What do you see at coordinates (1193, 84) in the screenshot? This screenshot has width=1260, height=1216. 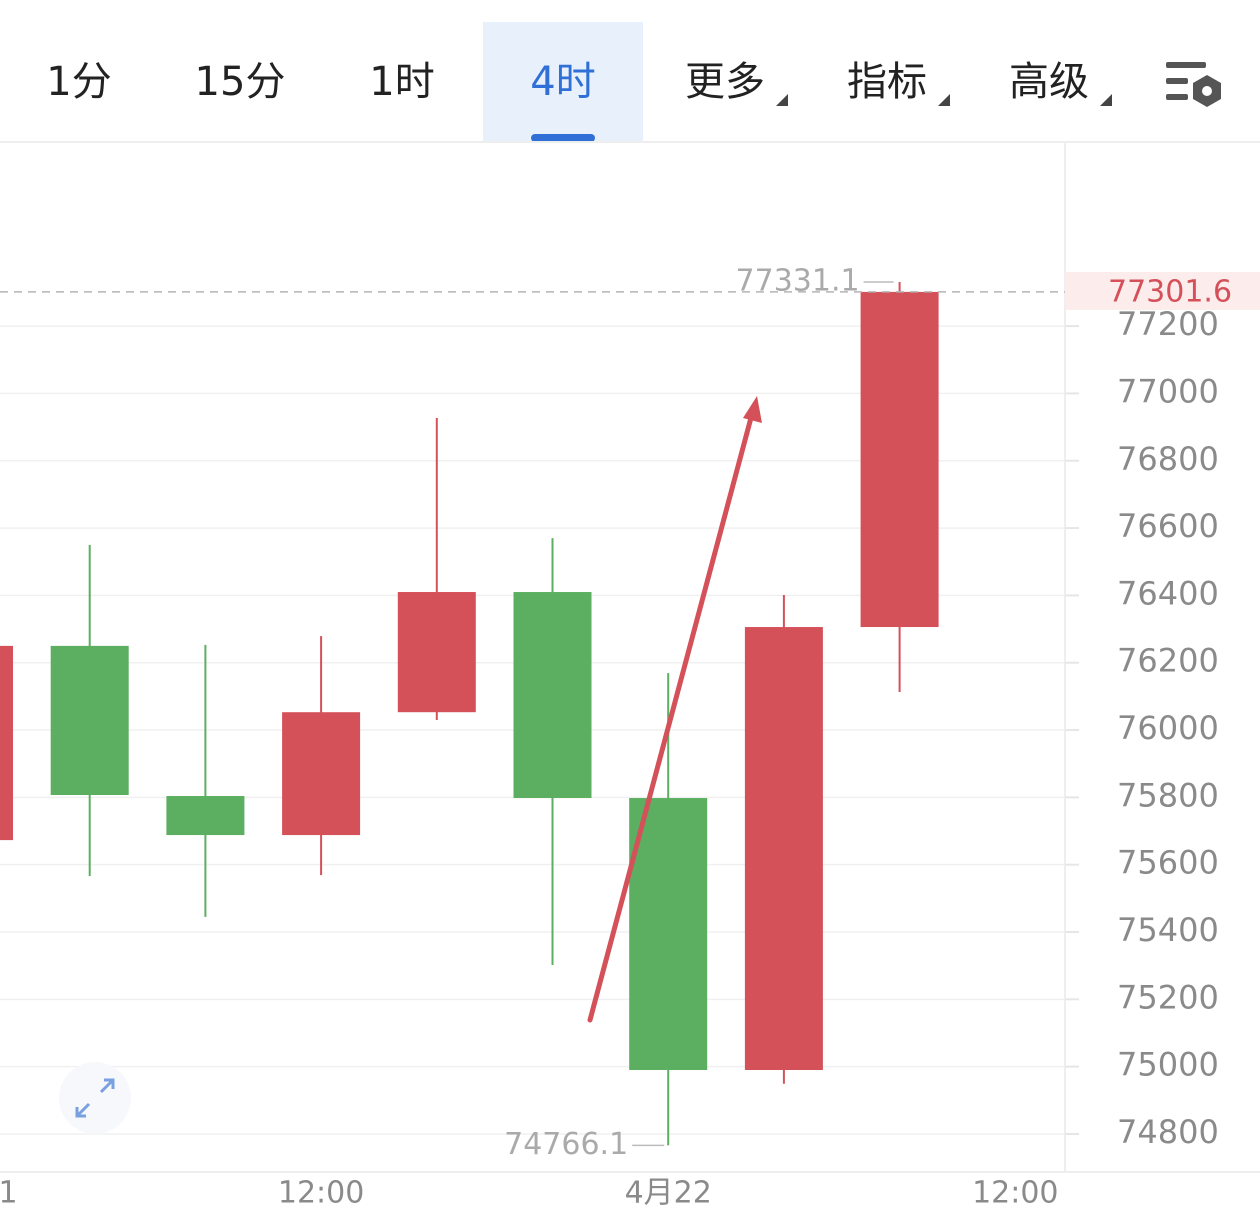 I see `settings-icon` at bounding box center [1193, 84].